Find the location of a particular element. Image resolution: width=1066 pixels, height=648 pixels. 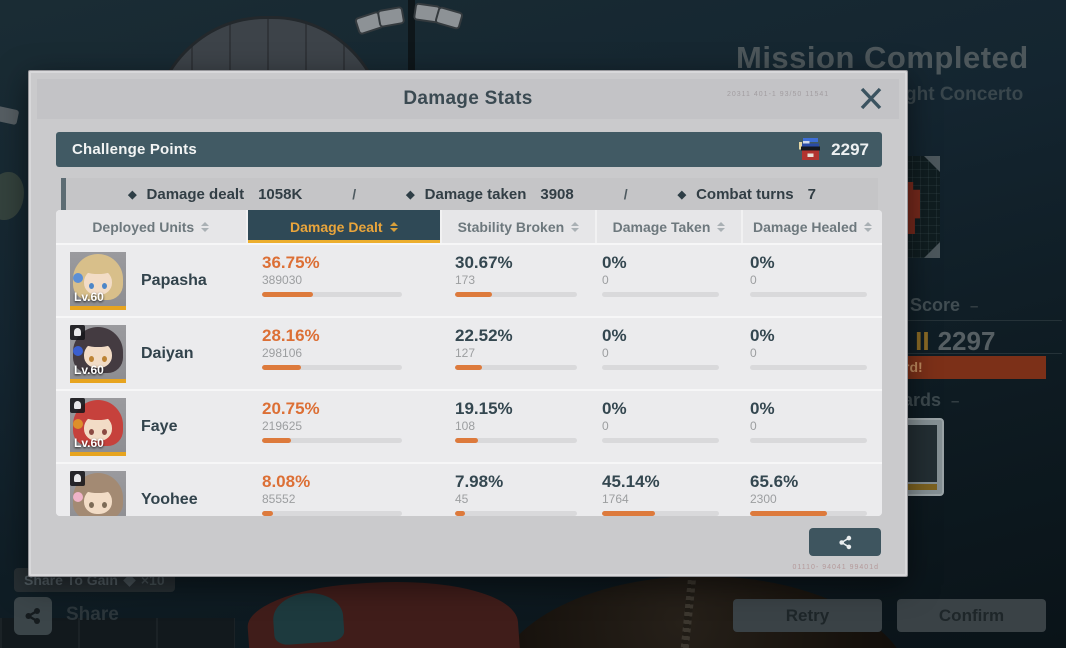

character-art-detail is located at coordinates (308, 618).